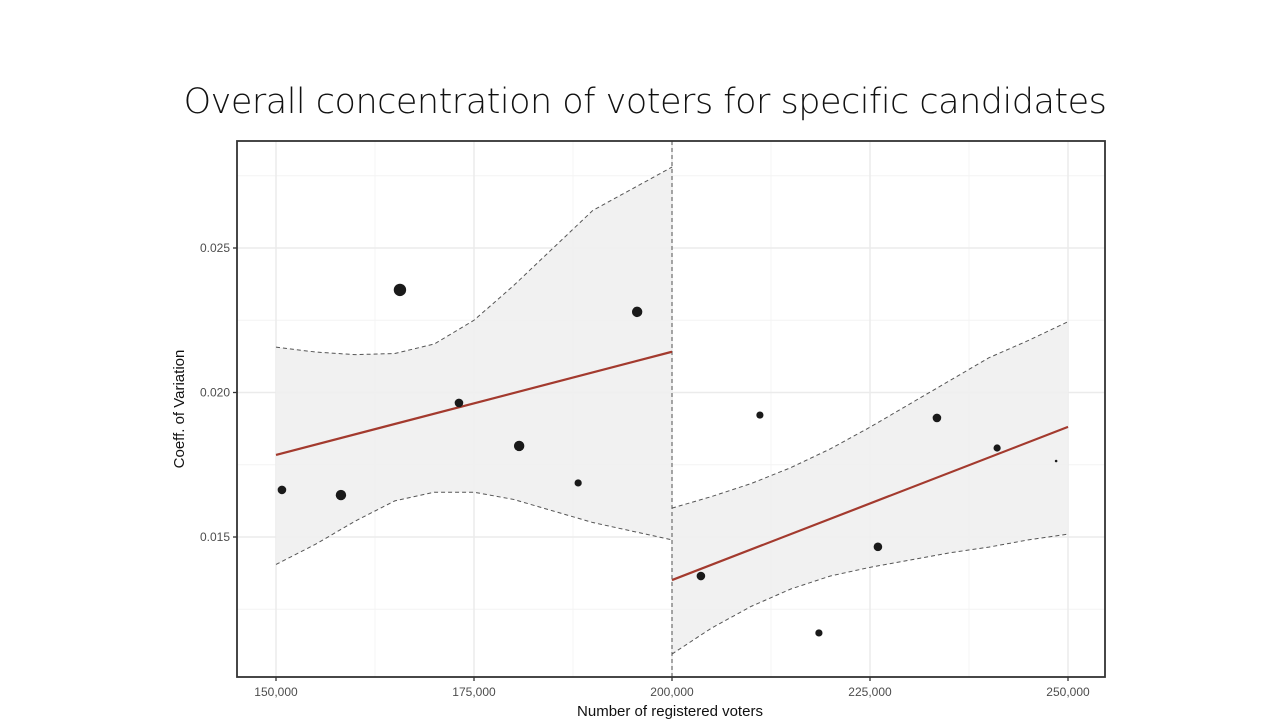  What do you see at coordinates (215, 248) in the screenshot?
I see `y-tick-label: 0.025` at bounding box center [215, 248].